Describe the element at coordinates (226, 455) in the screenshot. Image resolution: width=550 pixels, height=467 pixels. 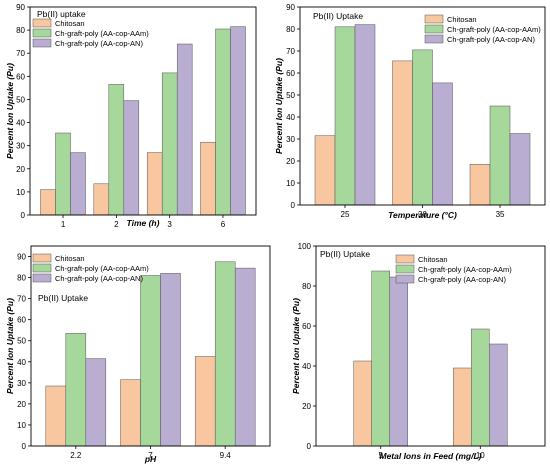
I see `x-tick-label: 9.4` at that location.